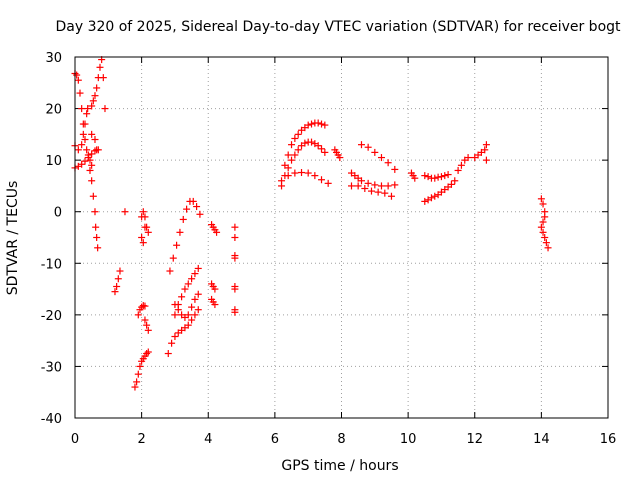 This screenshot has width=640, height=480. What do you see at coordinates (53, 110) in the screenshot?
I see `y-tick-label: 20` at bounding box center [53, 110].